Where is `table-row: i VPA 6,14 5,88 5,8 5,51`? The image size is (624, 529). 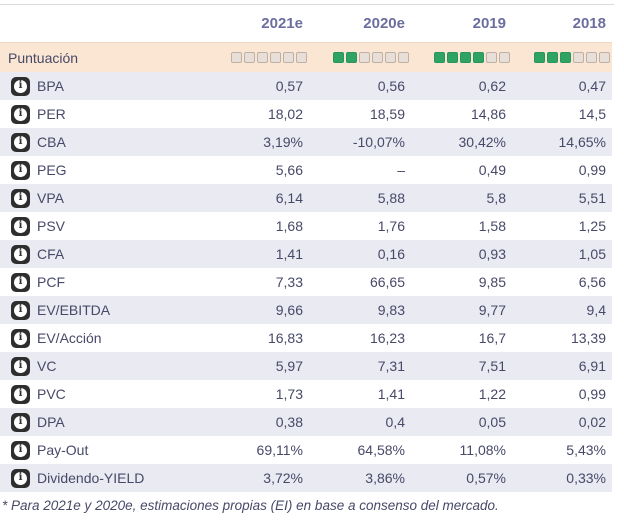 table-row: i VPA 6,14 5,88 5,8 5,51 is located at coordinates (306, 198).